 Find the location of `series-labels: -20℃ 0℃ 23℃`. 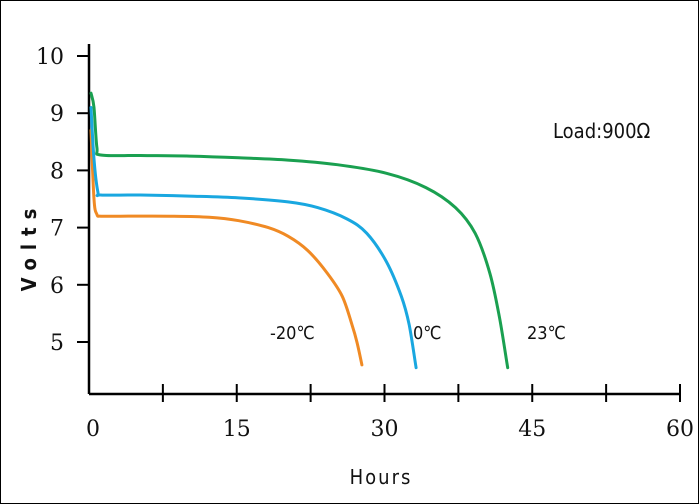

series-labels: -20℃ 0℃ 23℃ is located at coordinates (418, 333).